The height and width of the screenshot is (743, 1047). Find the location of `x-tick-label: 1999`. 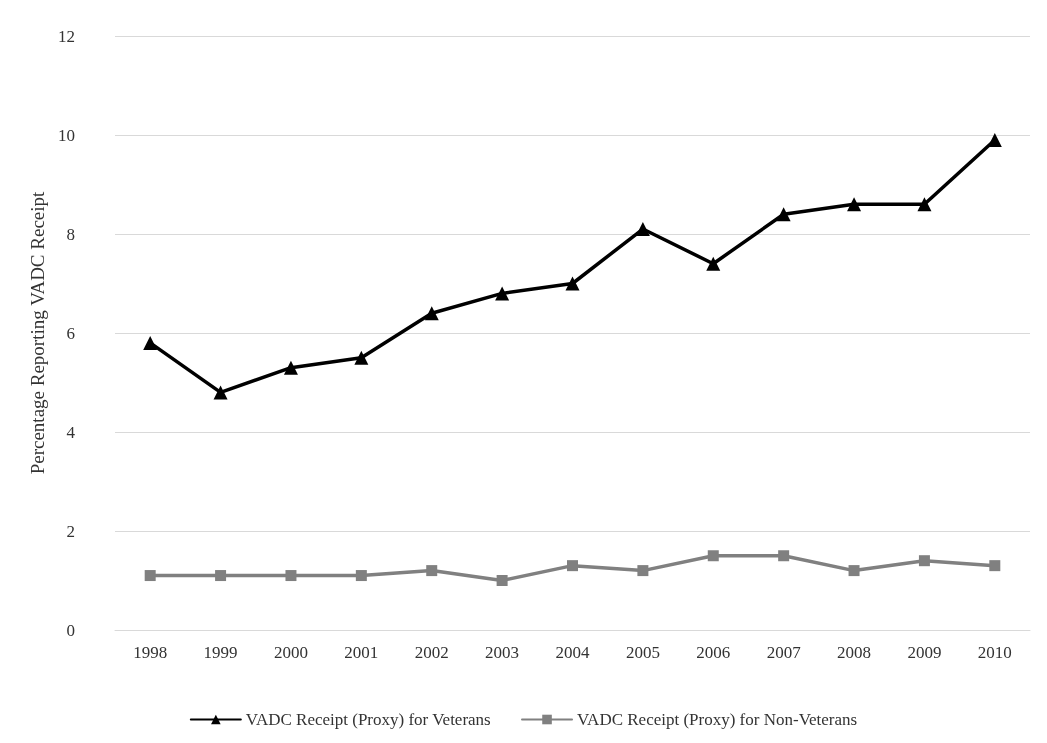

x-tick-label: 1999 is located at coordinates (220, 652).